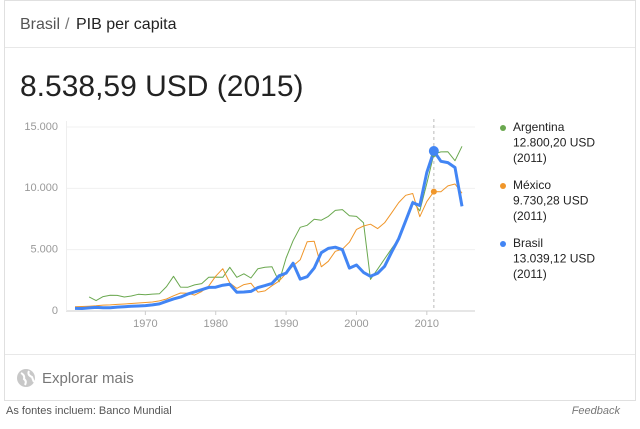 This screenshot has height=429, width=640. Describe the element at coordinates (215, 324) in the screenshot. I see `x-tick-label: 1980` at that location.